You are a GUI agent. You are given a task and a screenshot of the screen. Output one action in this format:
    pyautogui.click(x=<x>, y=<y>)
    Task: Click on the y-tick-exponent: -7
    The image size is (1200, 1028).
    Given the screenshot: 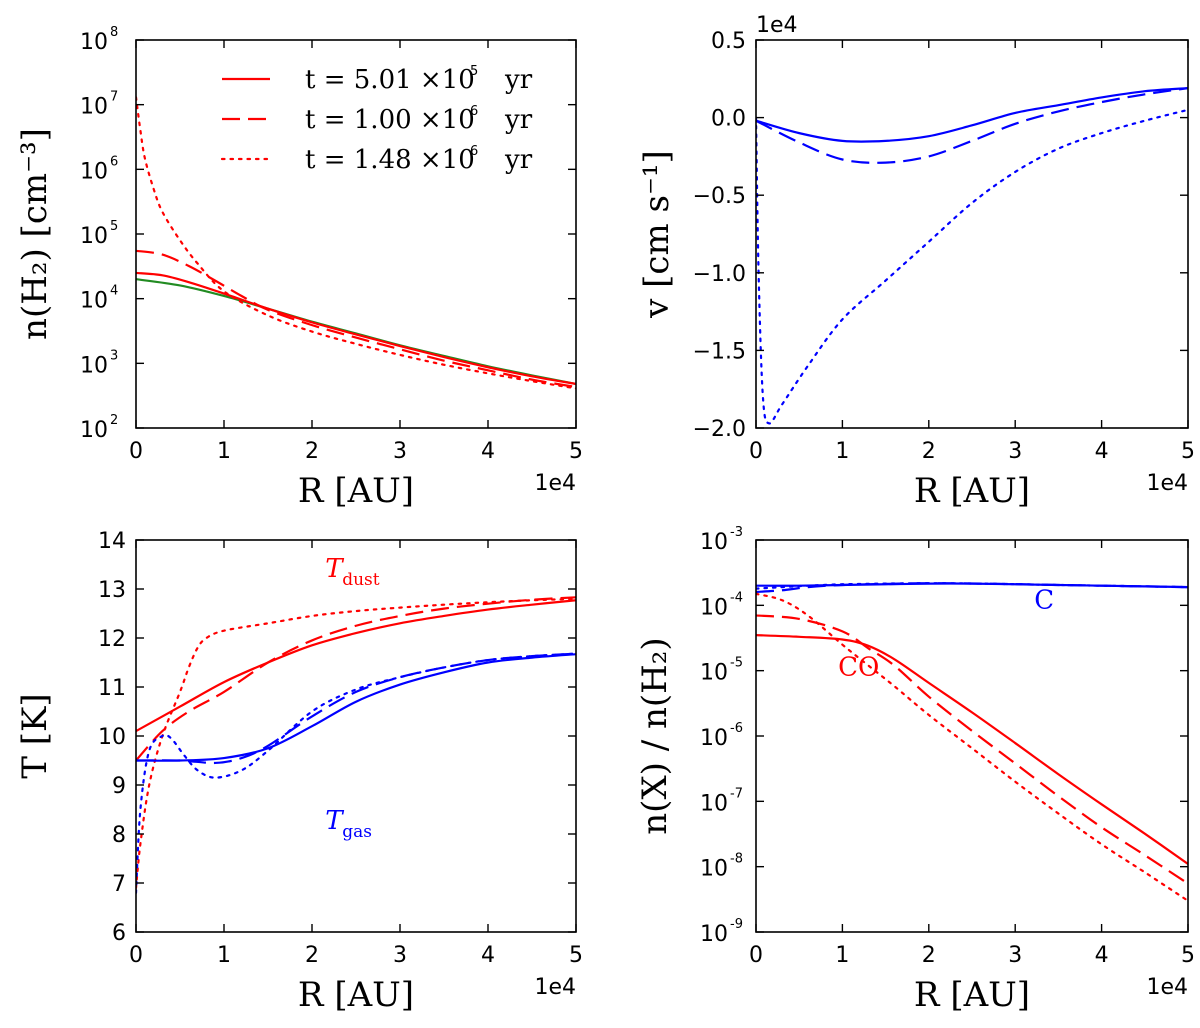 What is the action you would take?
    pyautogui.click(x=736, y=793)
    